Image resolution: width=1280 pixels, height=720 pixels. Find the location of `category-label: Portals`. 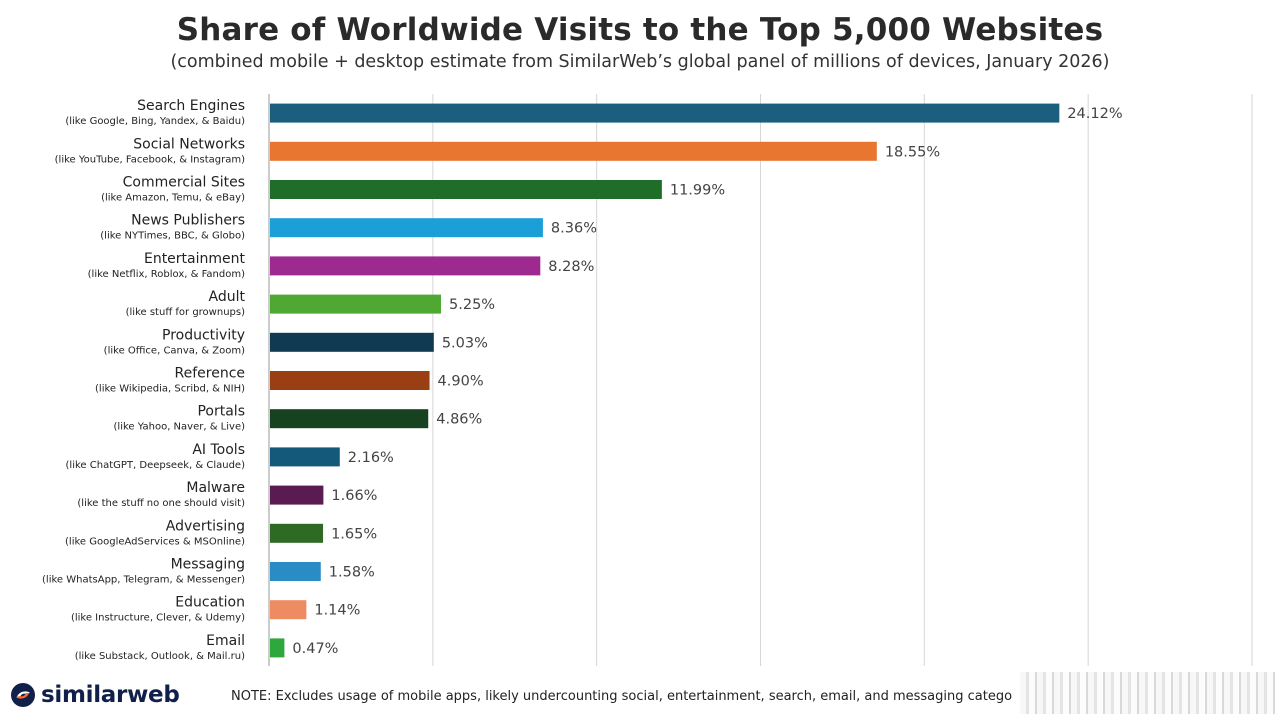

category-label: Portals is located at coordinates (221, 412).